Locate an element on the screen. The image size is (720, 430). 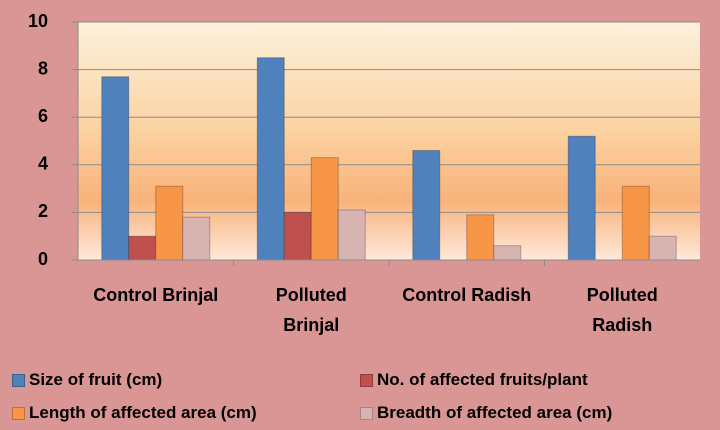
legend-label: No. of affected fruits/plant is located at coordinates (482, 379).